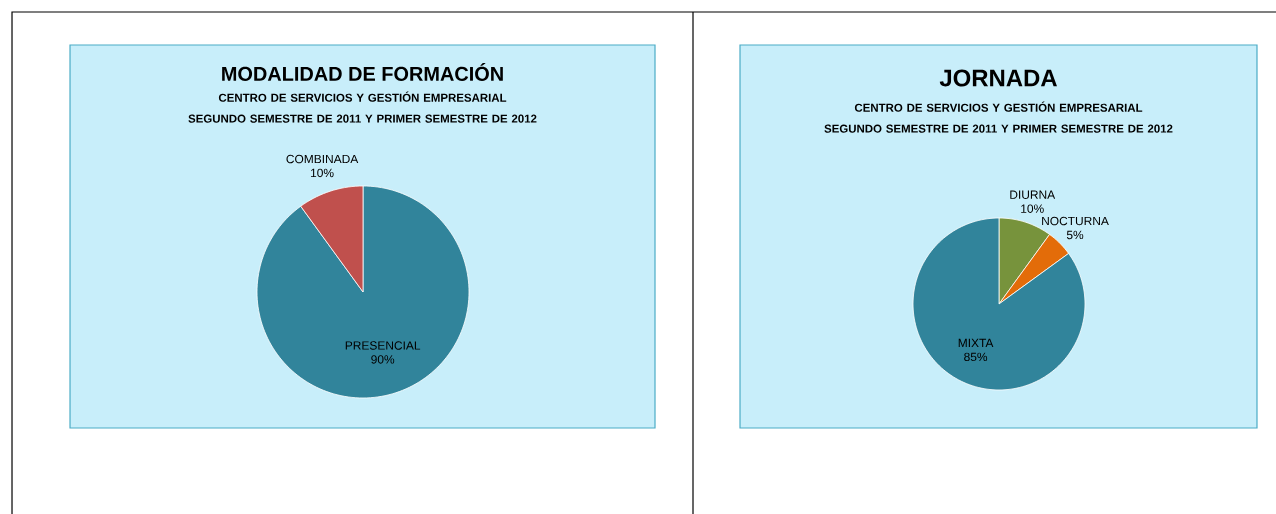 The image size is (1276, 514). I want to click on data-label: 5%, so click(1075, 235).